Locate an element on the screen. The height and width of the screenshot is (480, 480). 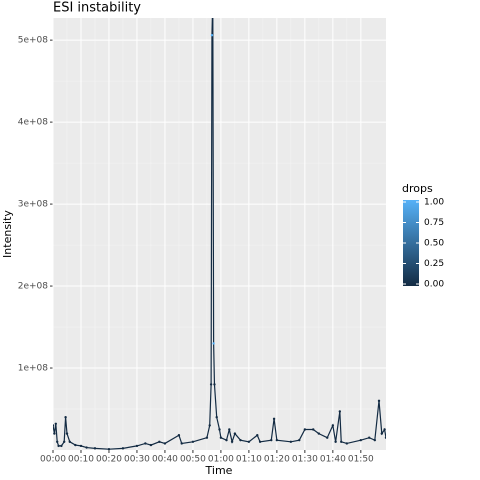
y-tick-label: 4e+08 is located at coordinates (33, 123).